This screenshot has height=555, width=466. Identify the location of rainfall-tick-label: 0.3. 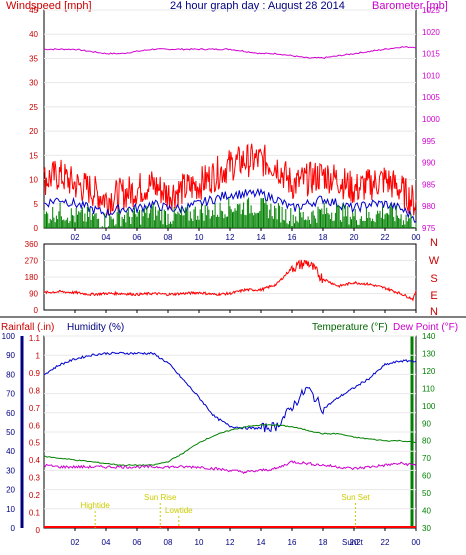
(35, 478).